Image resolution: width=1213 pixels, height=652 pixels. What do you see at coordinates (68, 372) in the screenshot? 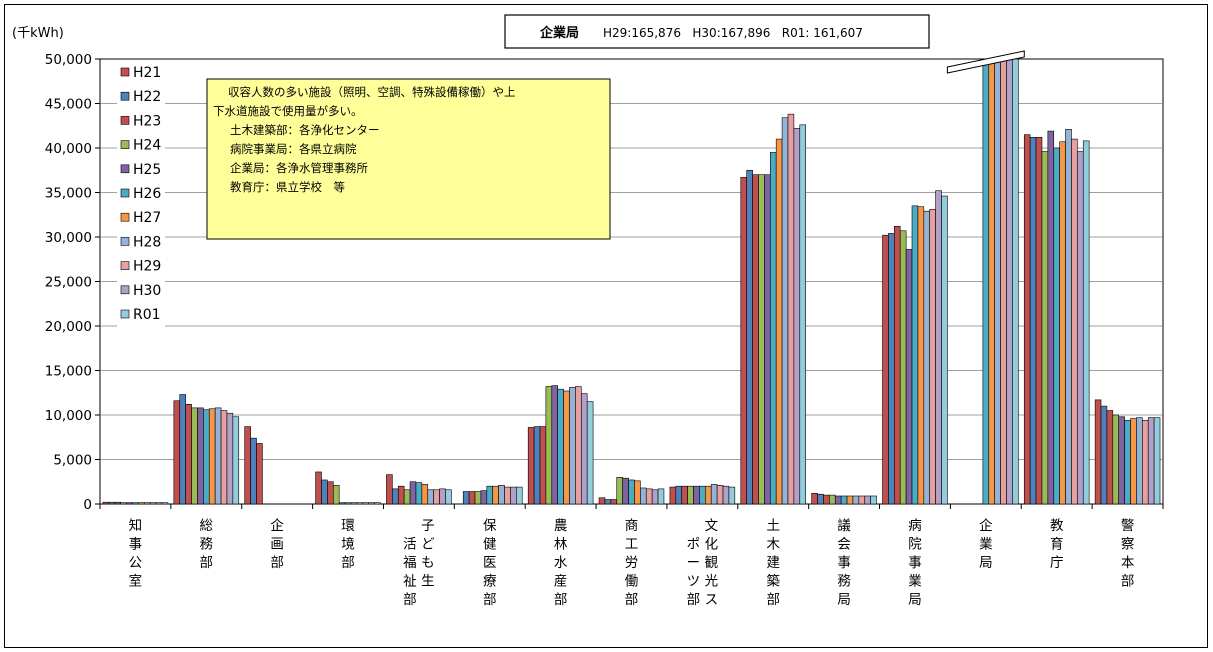
I see `y-tick-label: 15,000` at bounding box center [68, 372].